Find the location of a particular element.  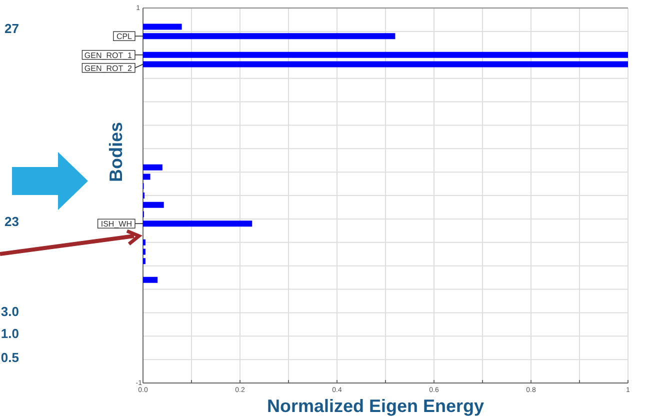

y-tick-label: GEN_ROT_2 is located at coordinates (108, 68).